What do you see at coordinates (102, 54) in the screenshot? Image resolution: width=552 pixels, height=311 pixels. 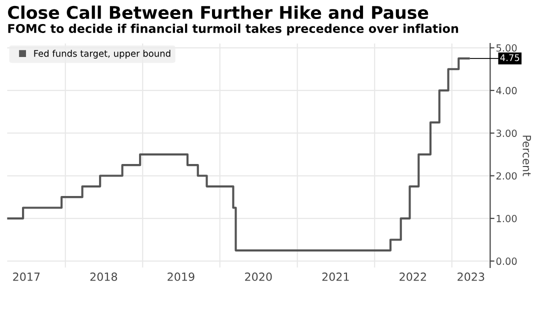 I see `legend-label: Fed funds target, upper bound` at bounding box center [102, 54].